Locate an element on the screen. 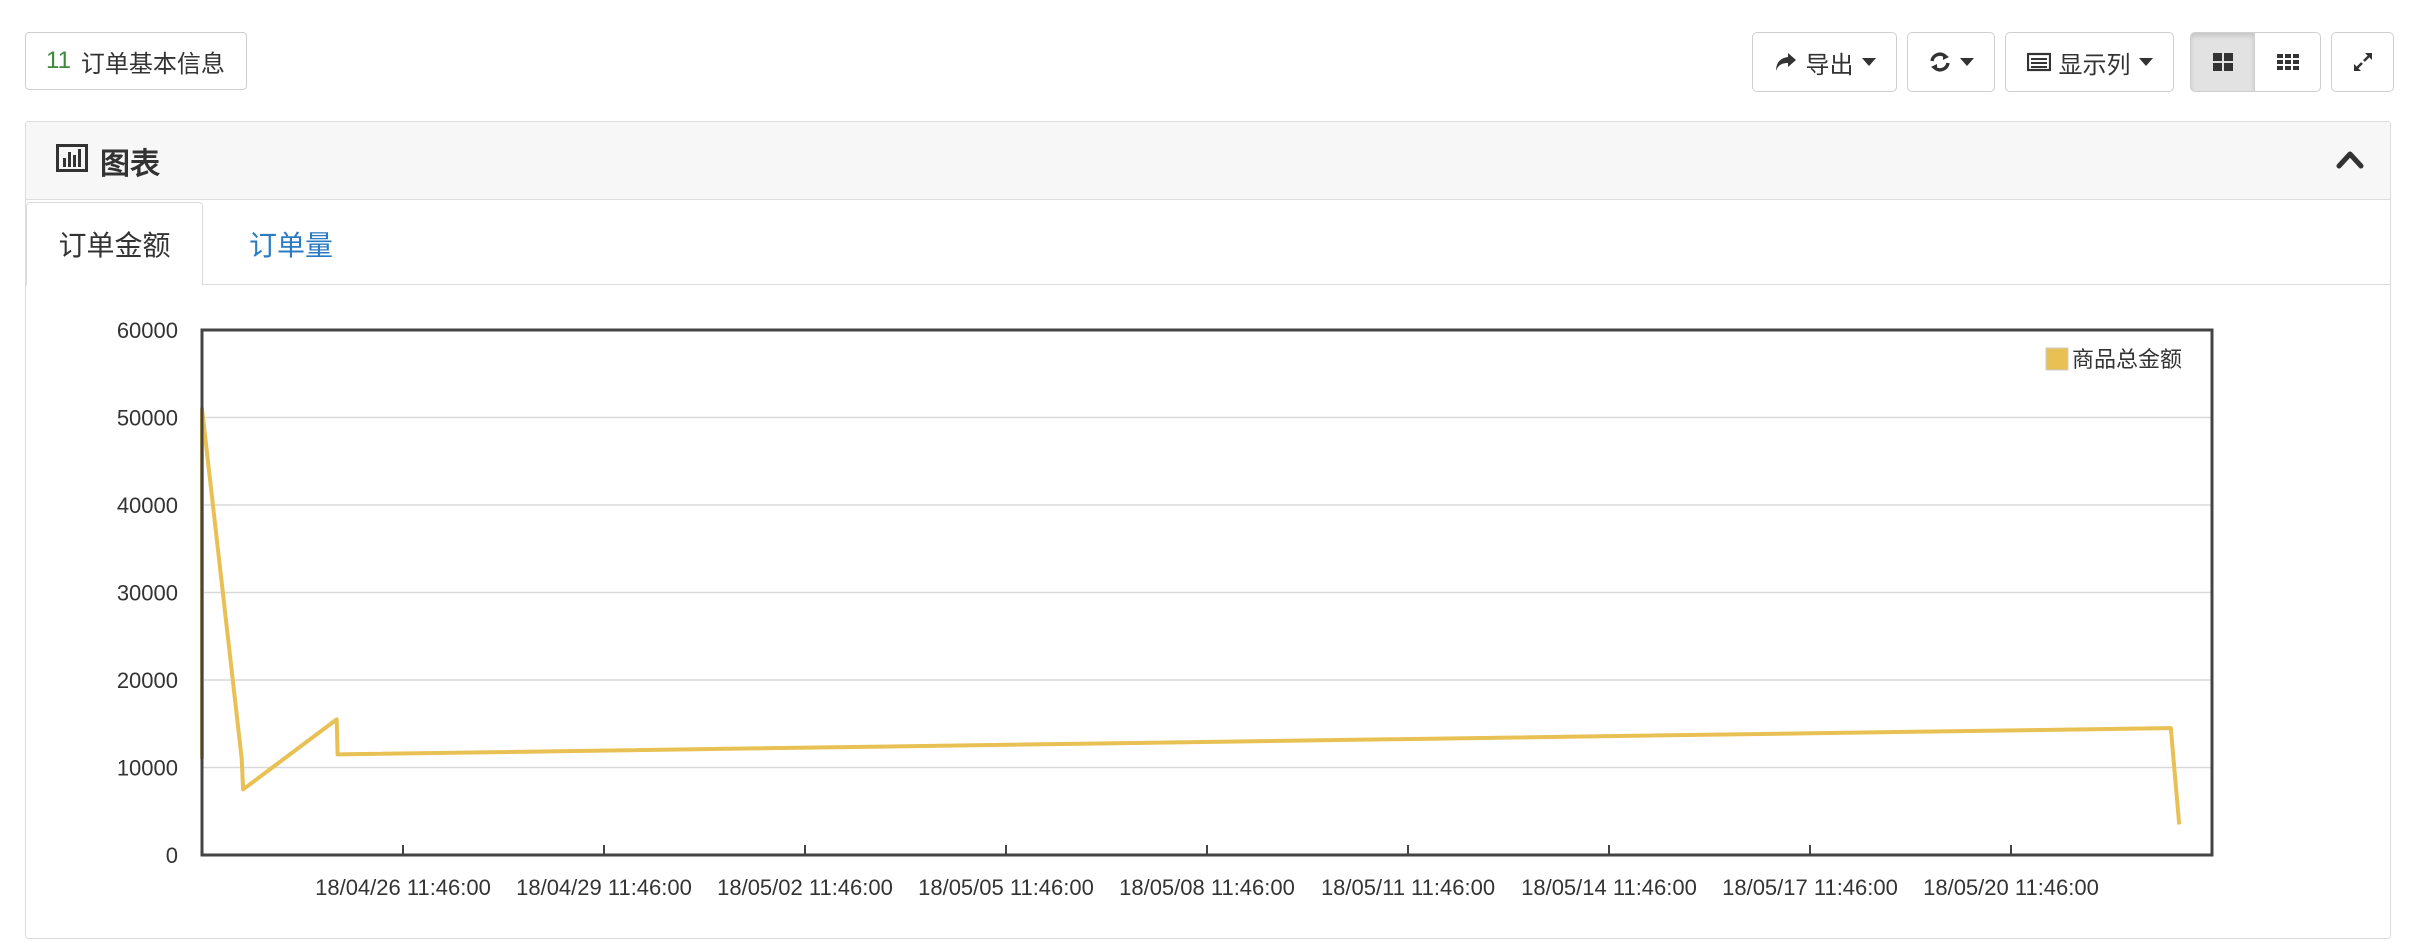 The width and height of the screenshot is (2414, 946). export-label: 导出 is located at coordinates (1829, 65).